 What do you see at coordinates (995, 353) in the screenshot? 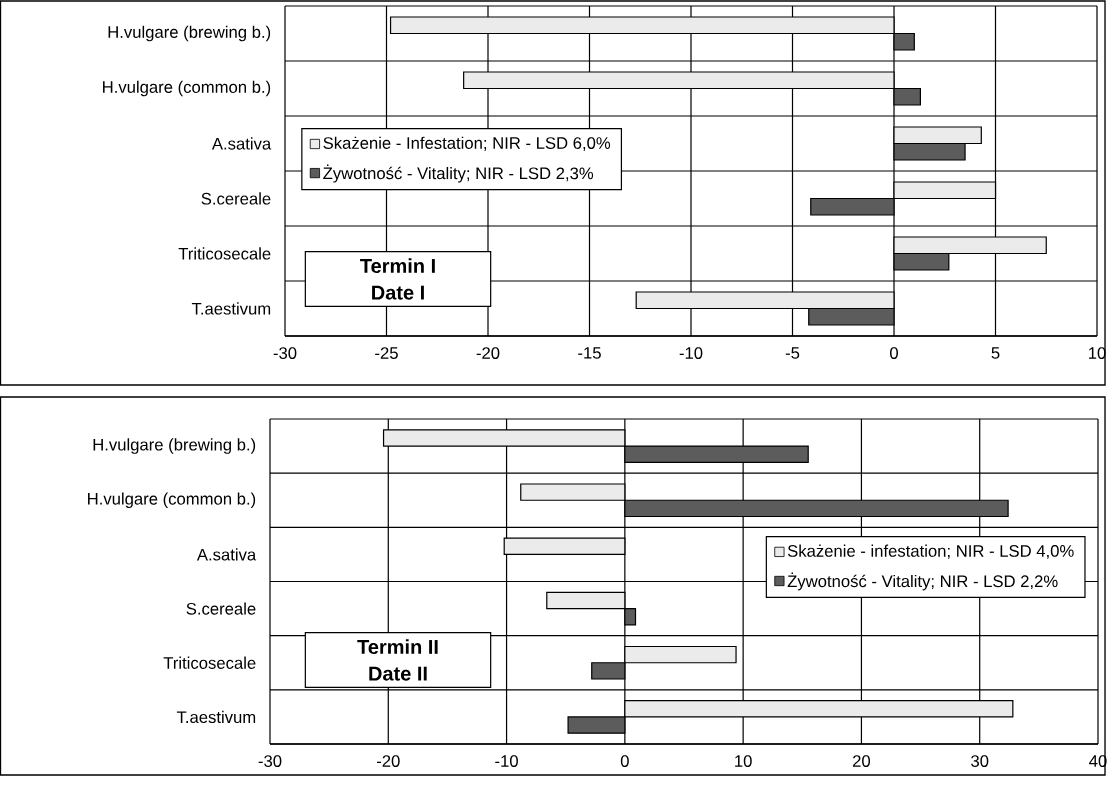
I see `x-tick-label: 5` at bounding box center [995, 353].